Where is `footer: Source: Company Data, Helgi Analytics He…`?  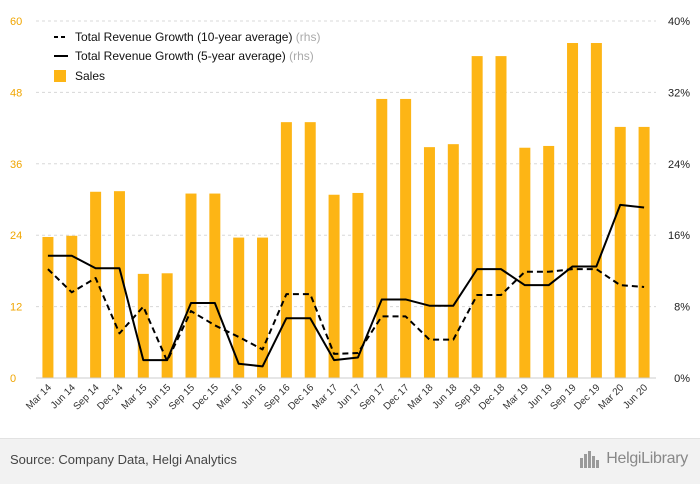 footer: Source: Company Data, Helgi Analytics He… is located at coordinates (350, 461).